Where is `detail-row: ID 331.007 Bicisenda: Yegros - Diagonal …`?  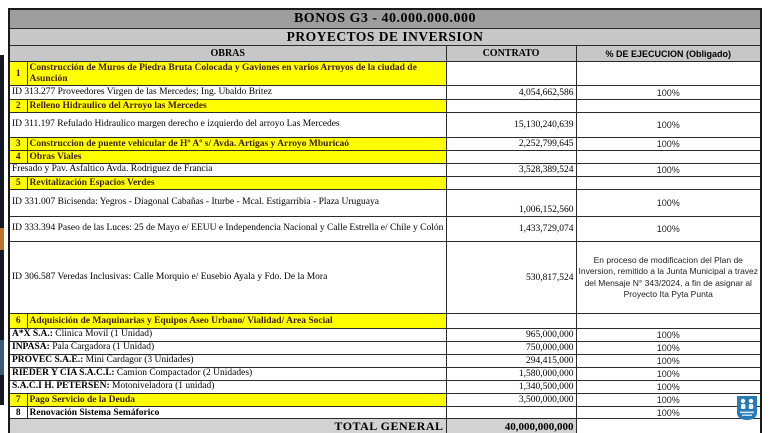 detail-row: ID 331.007 Bicisenda: Yegros - Diagonal … is located at coordinates (385, 203).